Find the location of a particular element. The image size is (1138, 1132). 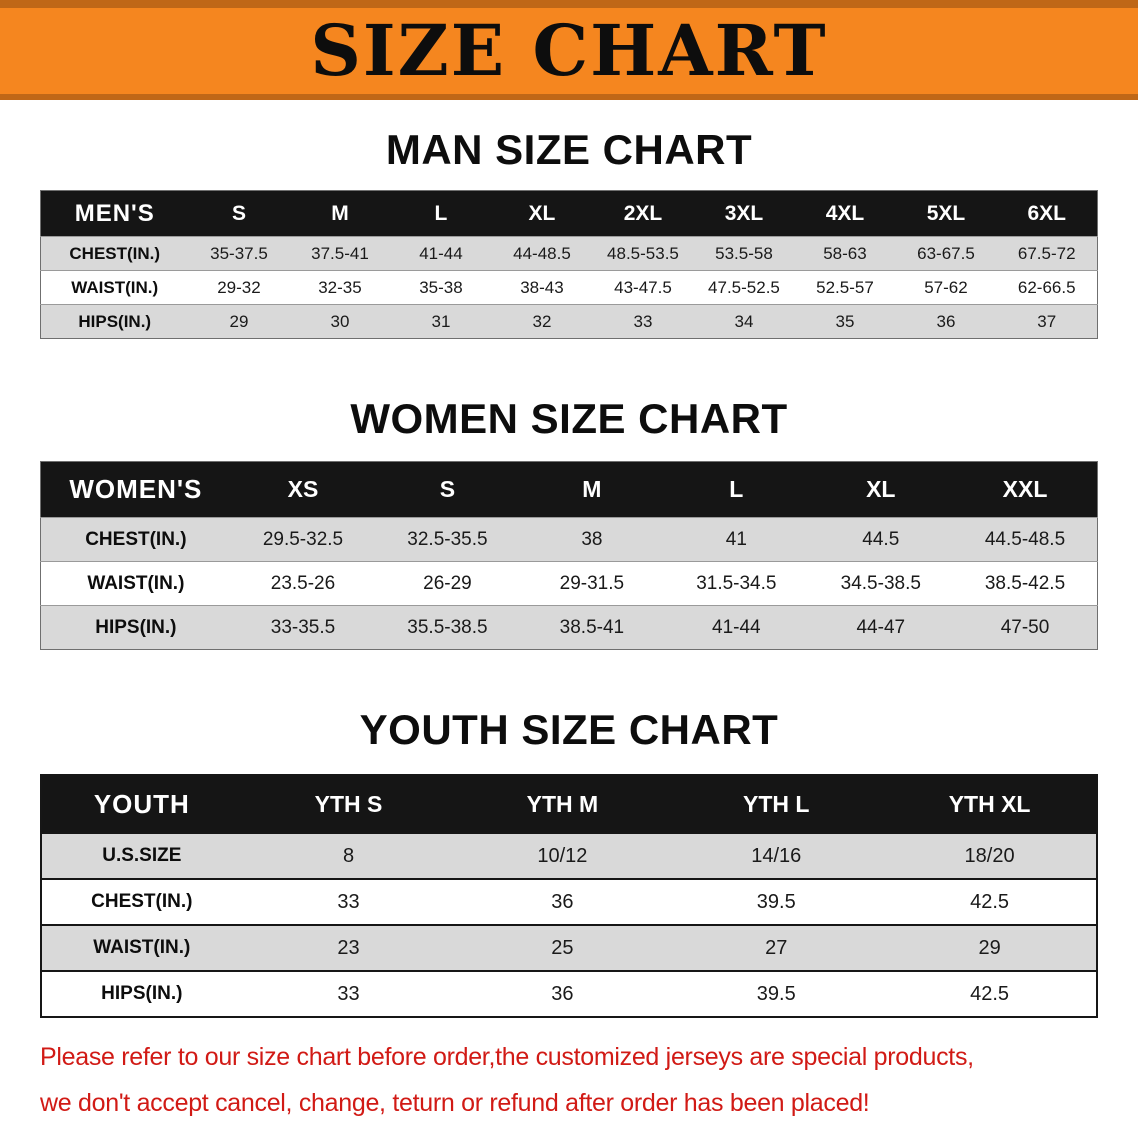

size-value-cell: 62-66.5 is located at coordinates (1046, 287).